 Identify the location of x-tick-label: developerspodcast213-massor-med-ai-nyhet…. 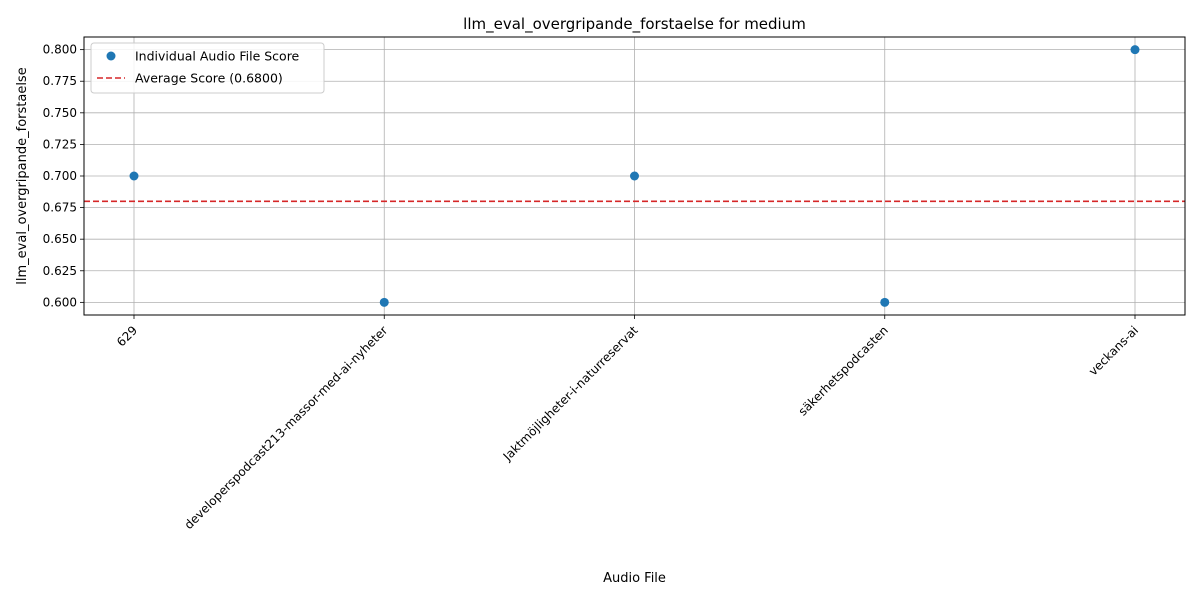
(286, 427).